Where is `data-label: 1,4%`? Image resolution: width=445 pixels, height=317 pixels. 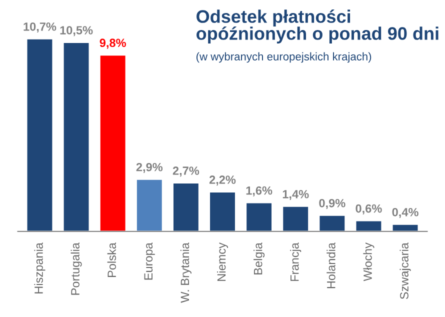 data-label: 1,4% is located at coordinates (295, 195).